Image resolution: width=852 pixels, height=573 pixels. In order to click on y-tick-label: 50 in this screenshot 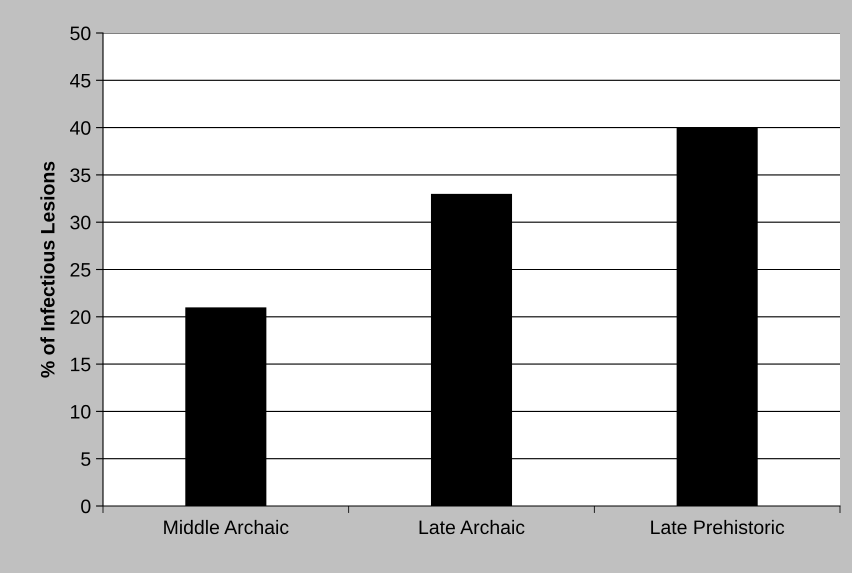, I will do `click(80, 33)`.